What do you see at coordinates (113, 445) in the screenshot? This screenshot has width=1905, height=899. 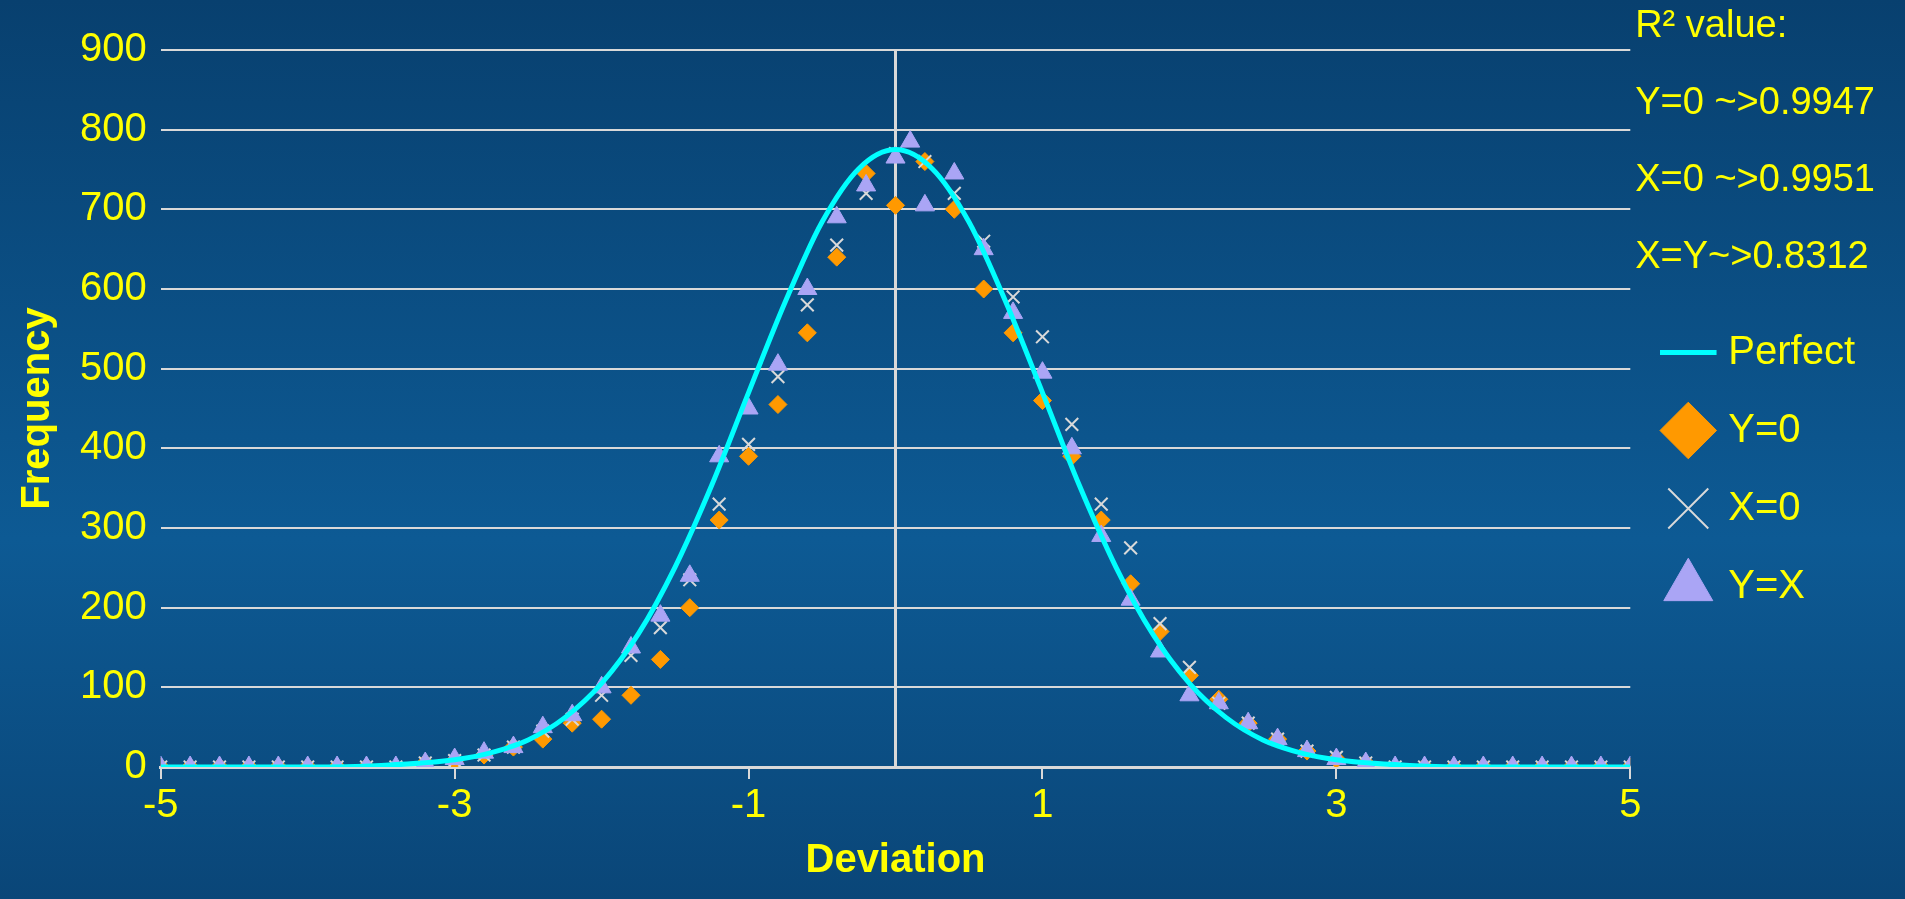 I see `y-tick-label: 400` at bounding box center [113, 445].